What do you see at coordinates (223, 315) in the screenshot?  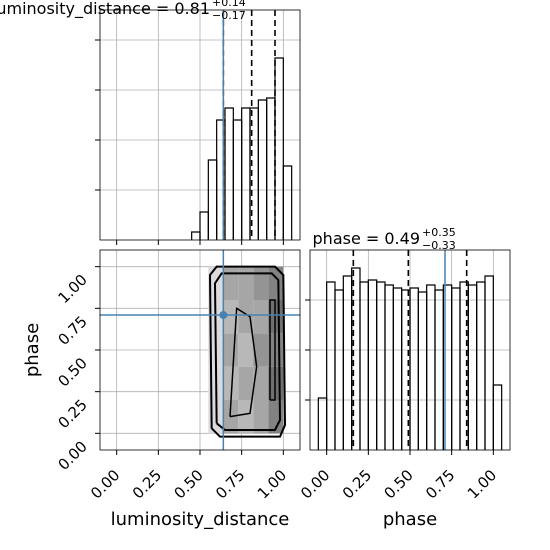 I see `truth-point` at bounding box center [223, 315].